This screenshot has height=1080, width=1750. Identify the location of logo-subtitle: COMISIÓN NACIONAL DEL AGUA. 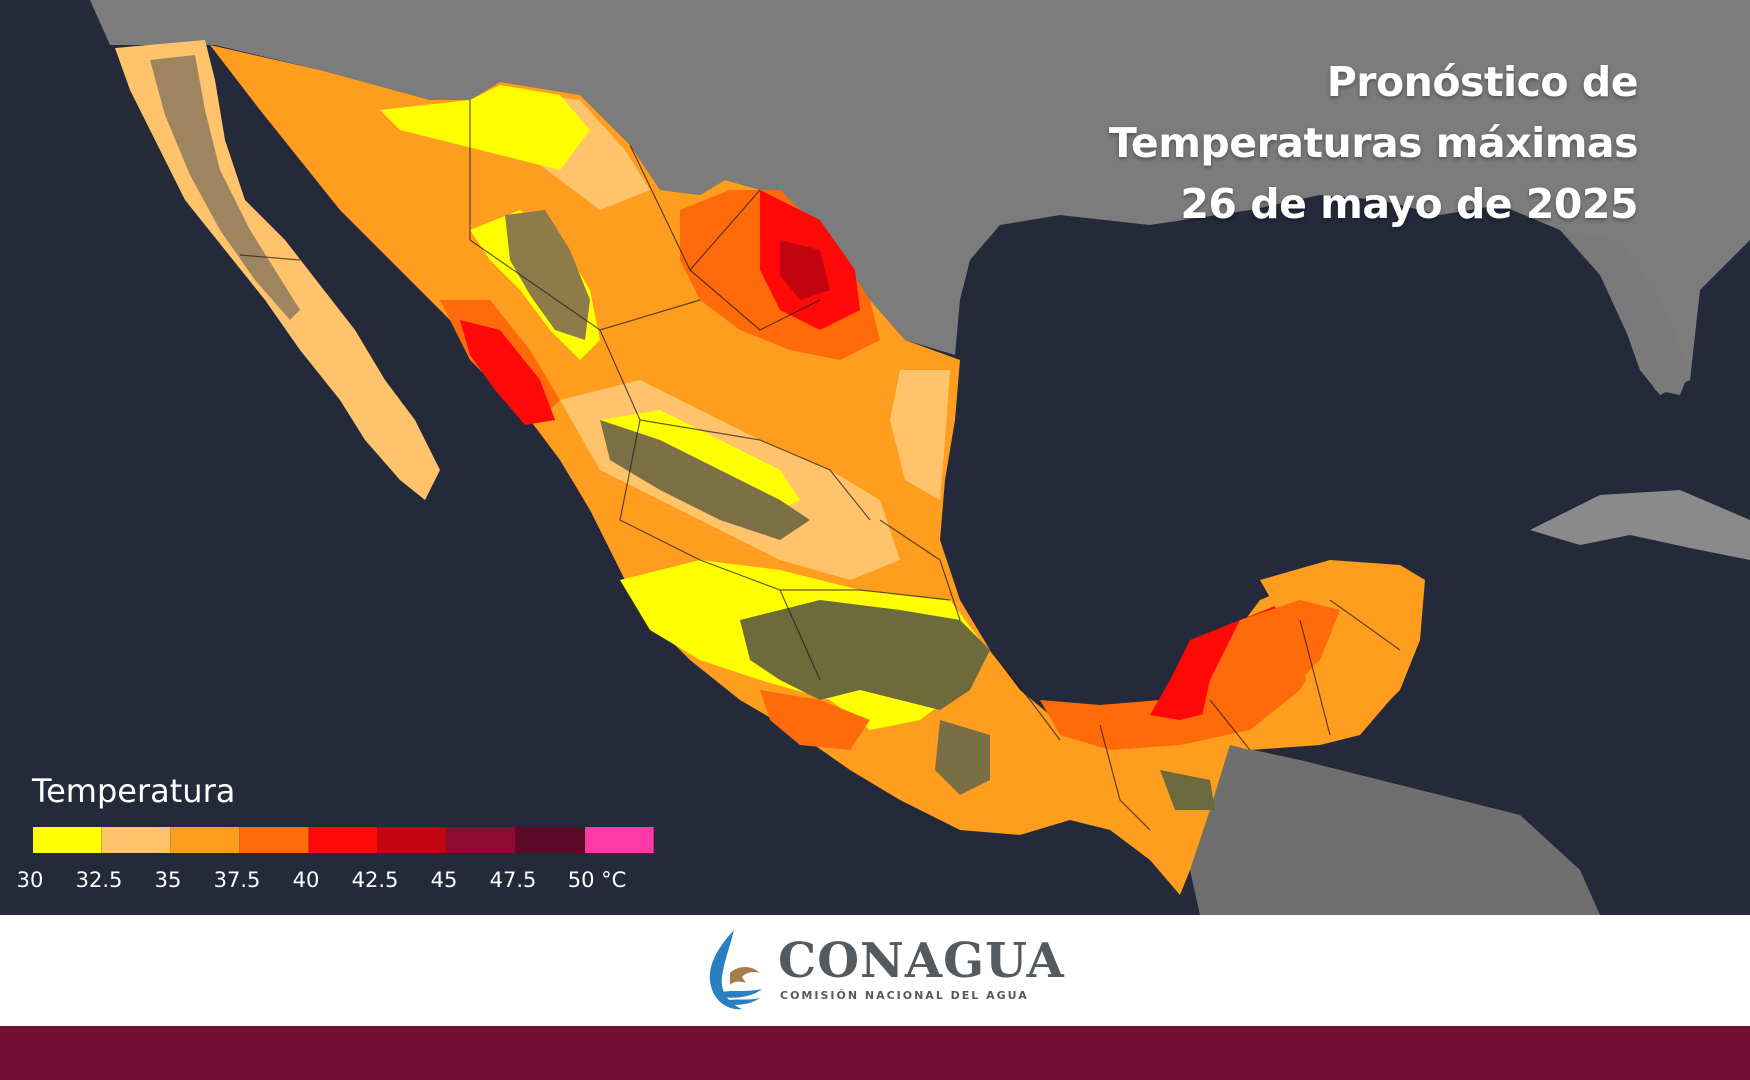
(904, 995).